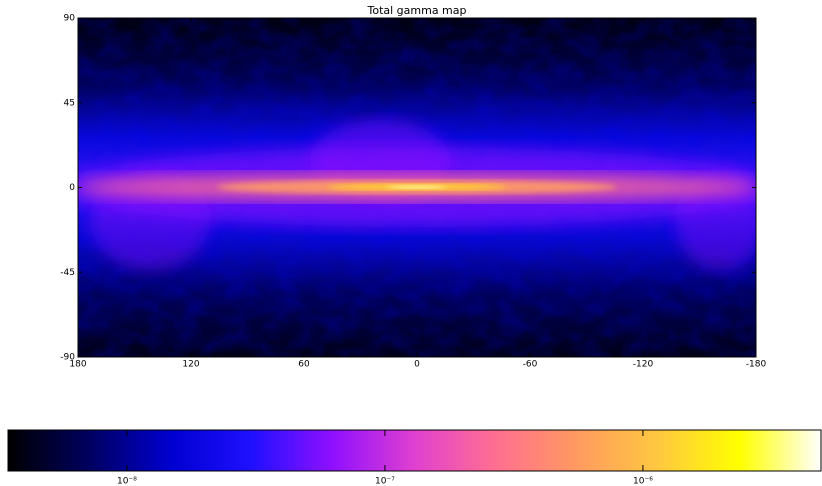 The width and height of the screenshot is (822, 486). I want to click on y-tick-label: 0, so click(72, 188).